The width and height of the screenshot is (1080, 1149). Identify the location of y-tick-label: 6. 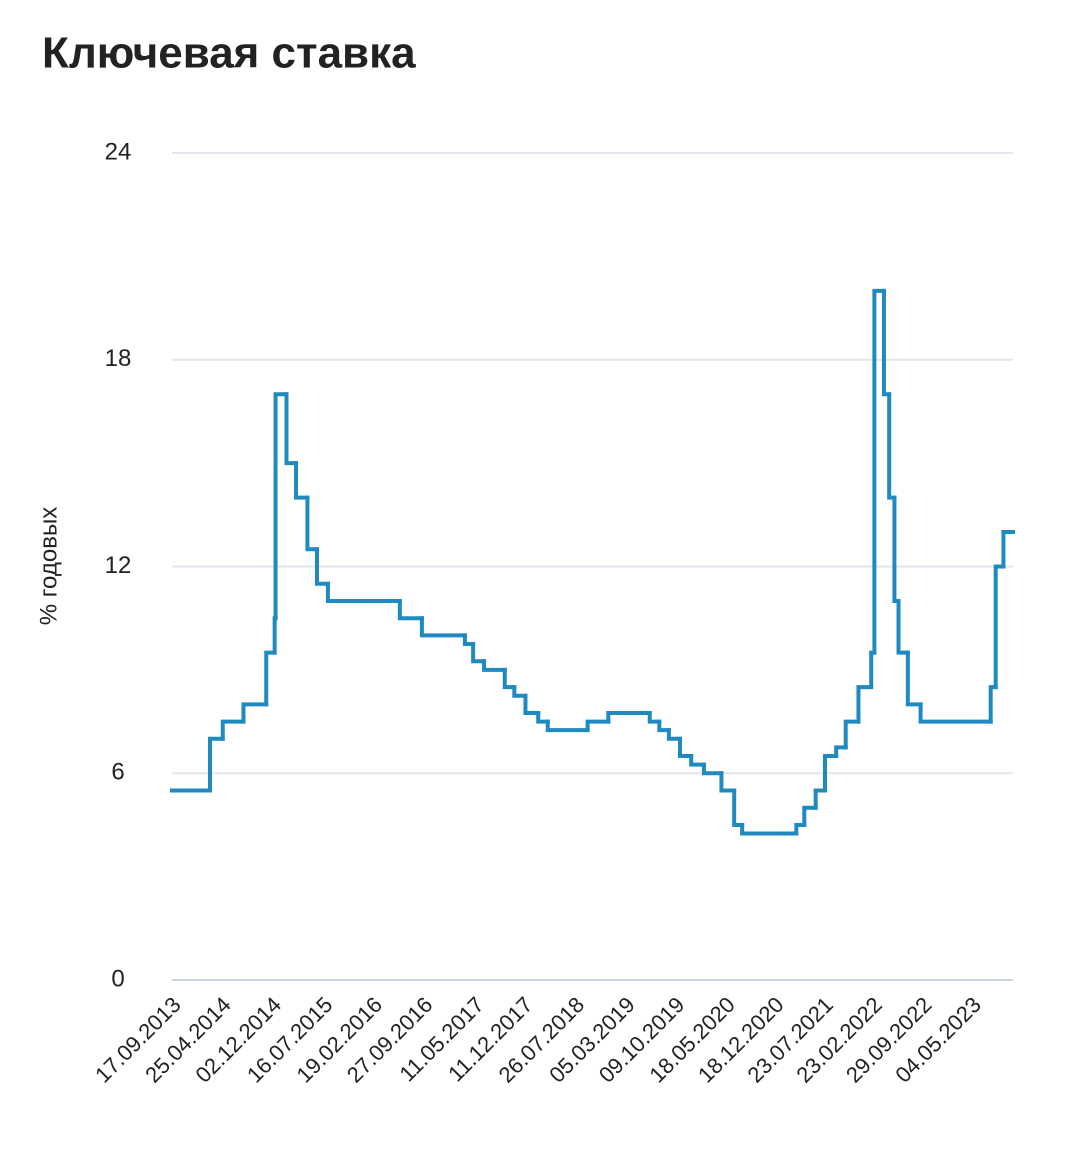
(117, 772).